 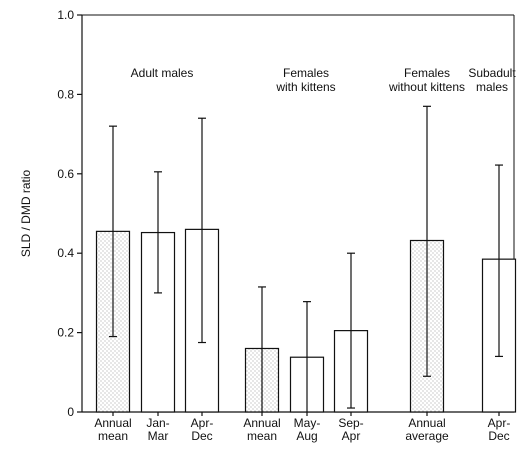 I want to click on group-label: Adult males, so click(x=162, y=73).